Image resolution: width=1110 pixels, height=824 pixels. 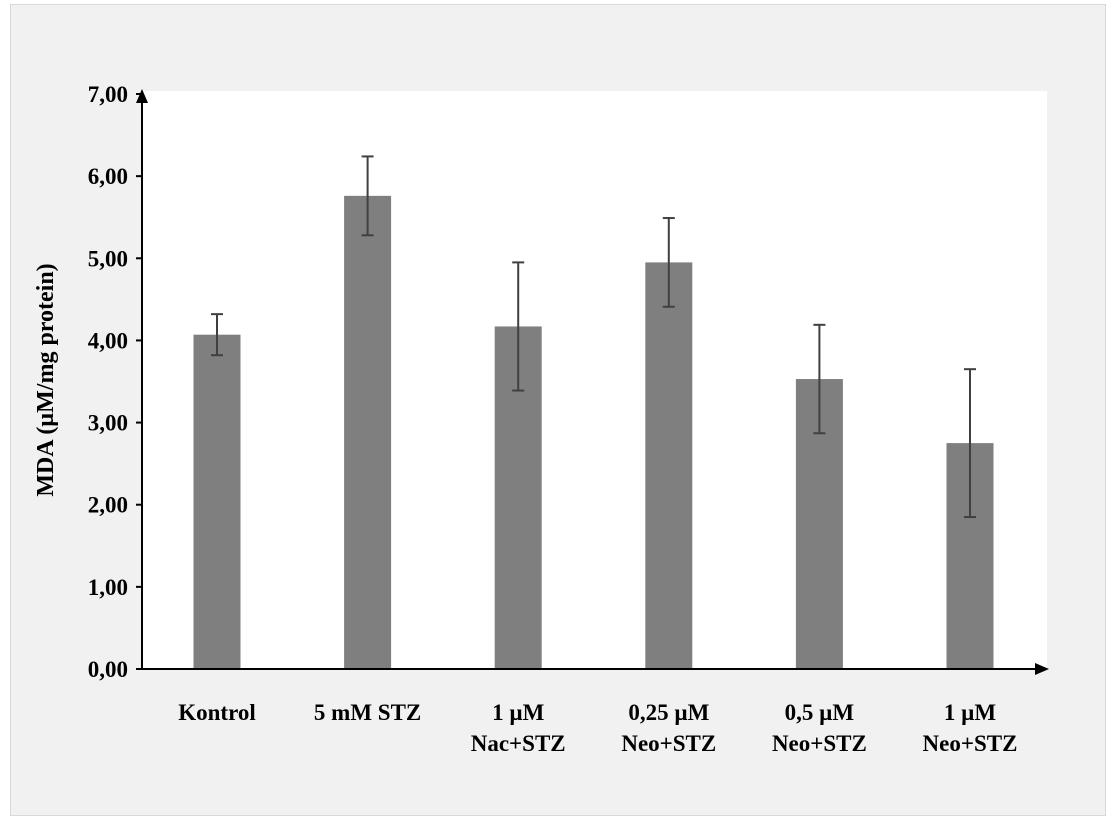 I want to click on y-axis-arrow, so click(x=142, y=96).